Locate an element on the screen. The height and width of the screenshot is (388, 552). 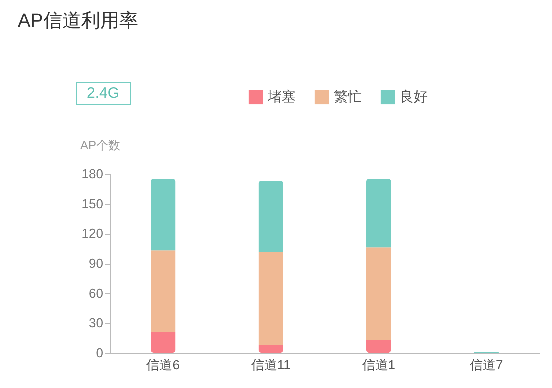
y-tick-label: 180 is located at coordinates (93, 174).